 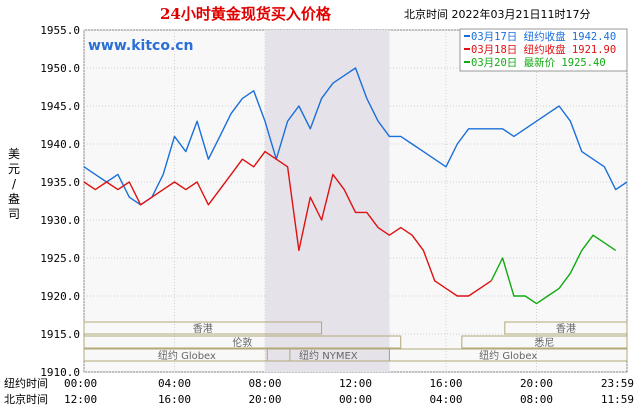 What do you see at coordinates (60, 30) in the screenshot?
I see `y-tick-label: 1955.0` at bounding box center [60, 30].